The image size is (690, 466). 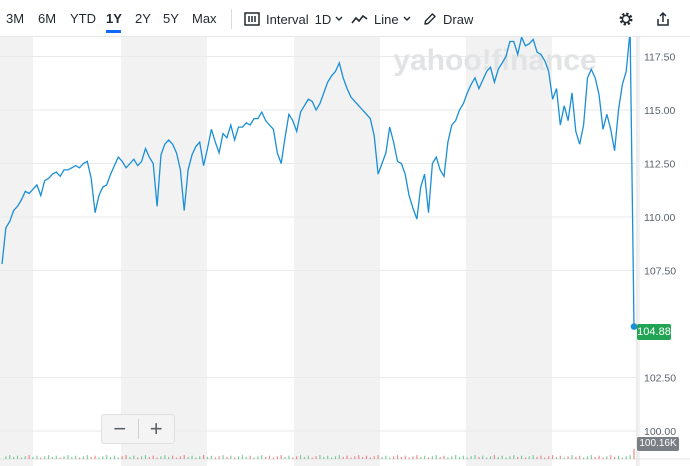 What do you see at coordinates (659, 111) in the screenshot?
I see `y-tick-label: 115.00` at bounding box center [659, 111].